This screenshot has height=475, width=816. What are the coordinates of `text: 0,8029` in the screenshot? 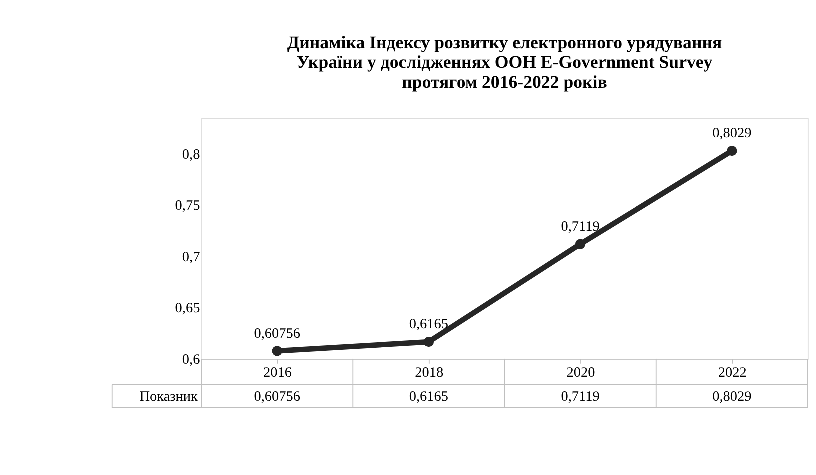 It's located at (732, 134).